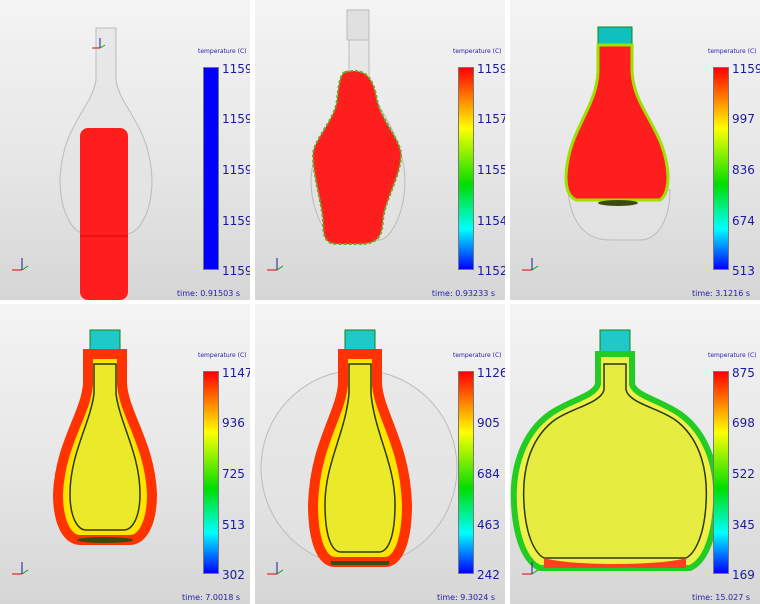 The width and height of the screenshot is (760, 604). Describe the element at coordinates (743, 373) in the screenshot. I see `colorbar-tick: 875` at that location.